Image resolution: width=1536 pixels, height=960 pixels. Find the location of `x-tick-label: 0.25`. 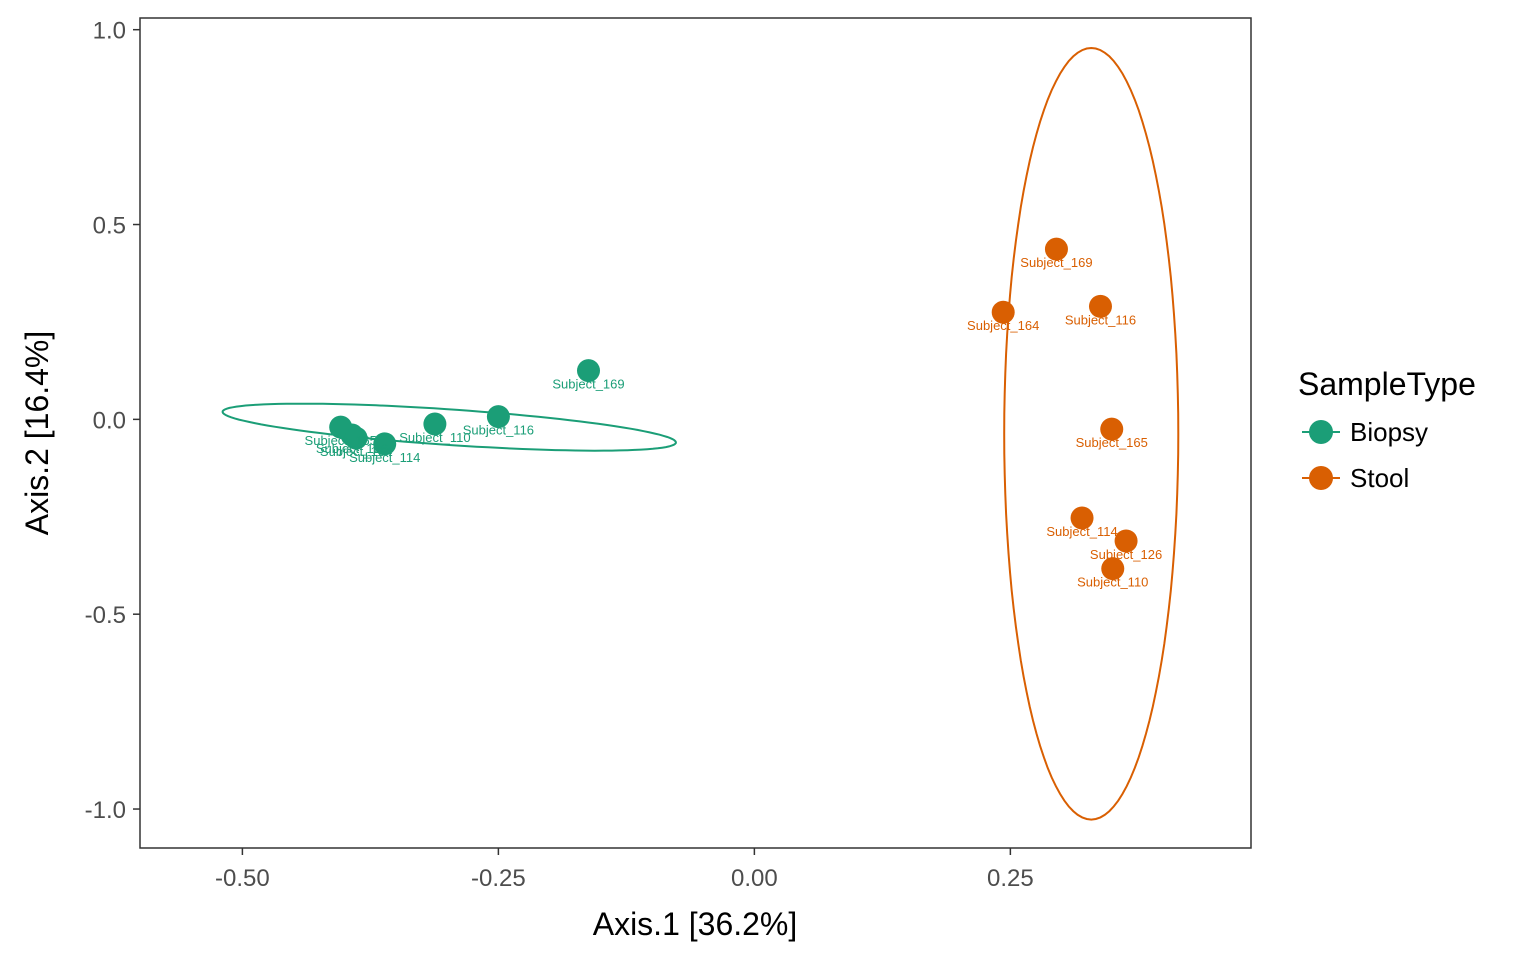

x-tick-label: 0.25 is located at coordinates (1010, 878).